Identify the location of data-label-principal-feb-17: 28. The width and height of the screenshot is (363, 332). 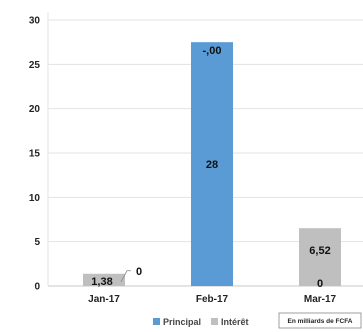
(212, 165).